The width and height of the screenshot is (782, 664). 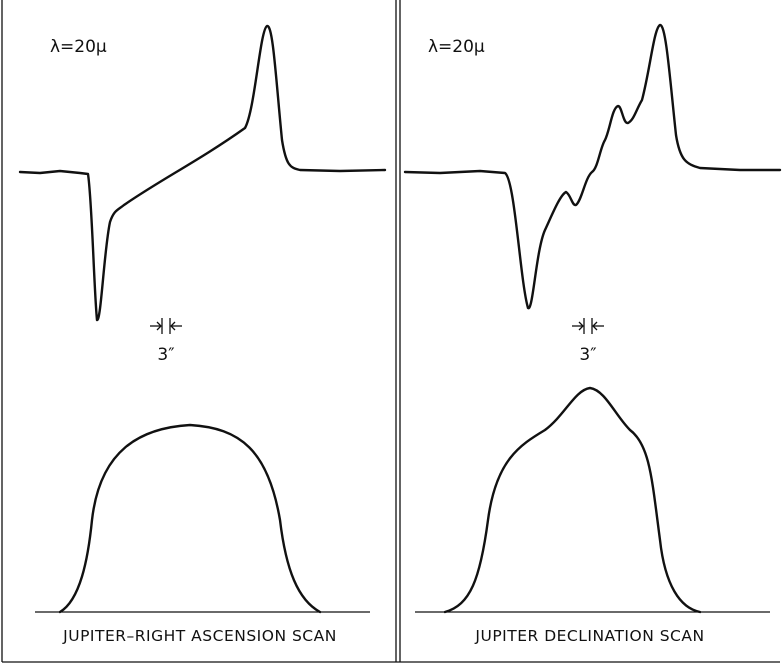 I want to click on caption: JUPITER DECLINATION SCAN, so click(x=589, y=636).